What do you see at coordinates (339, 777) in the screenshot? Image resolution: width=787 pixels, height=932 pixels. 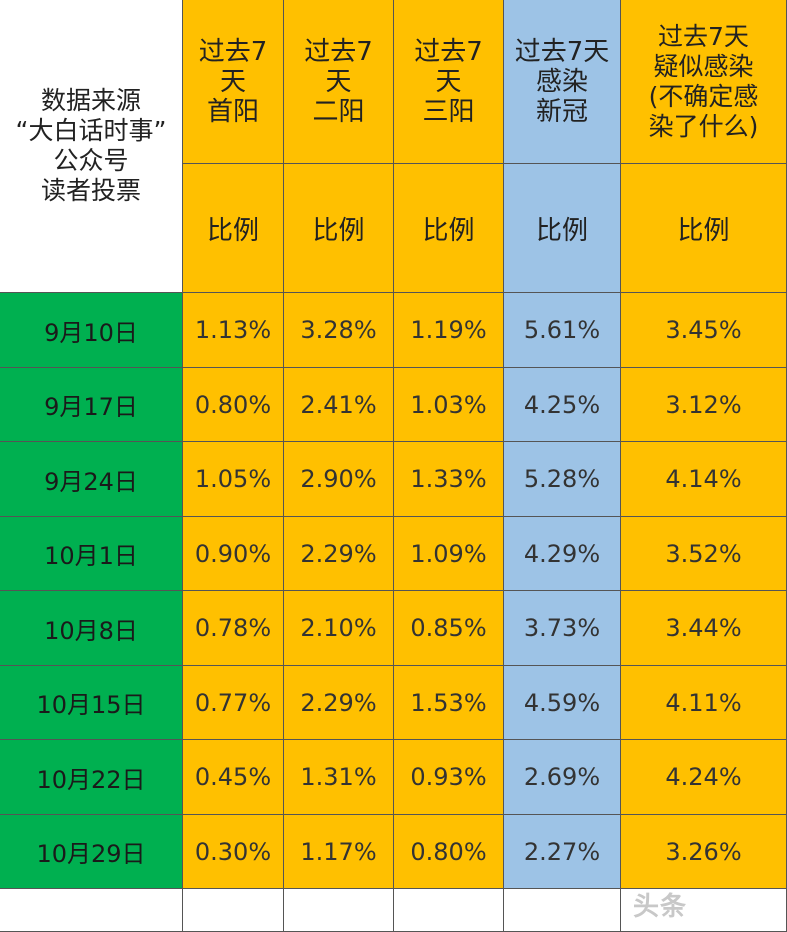 I see `row-value-cell: 1.31%` at bounding box center [339, 777].